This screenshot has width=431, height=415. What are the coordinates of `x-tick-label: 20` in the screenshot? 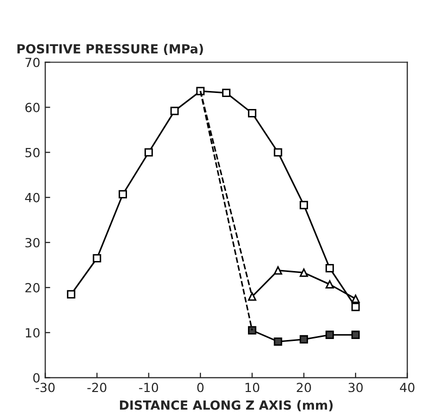 It's located at (303, 387).